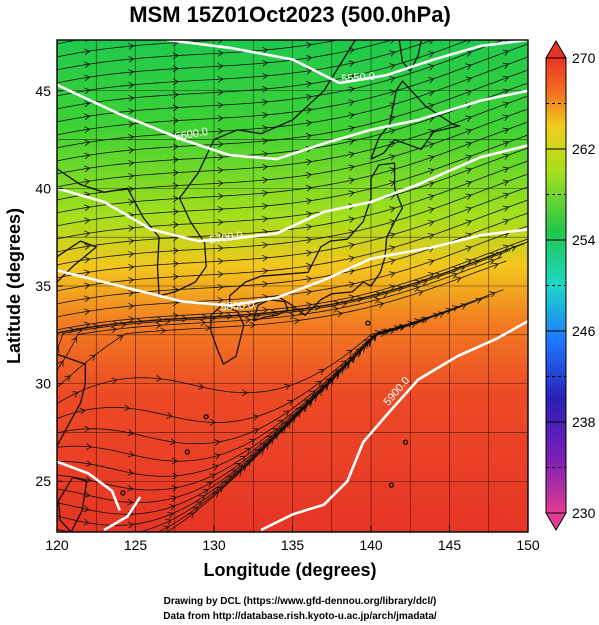  Describe the element at coordinates (290, 14) in the screenshot. I see `chart-title: MSM 15Z01Oct2023 (500.0hPa)` at that location.